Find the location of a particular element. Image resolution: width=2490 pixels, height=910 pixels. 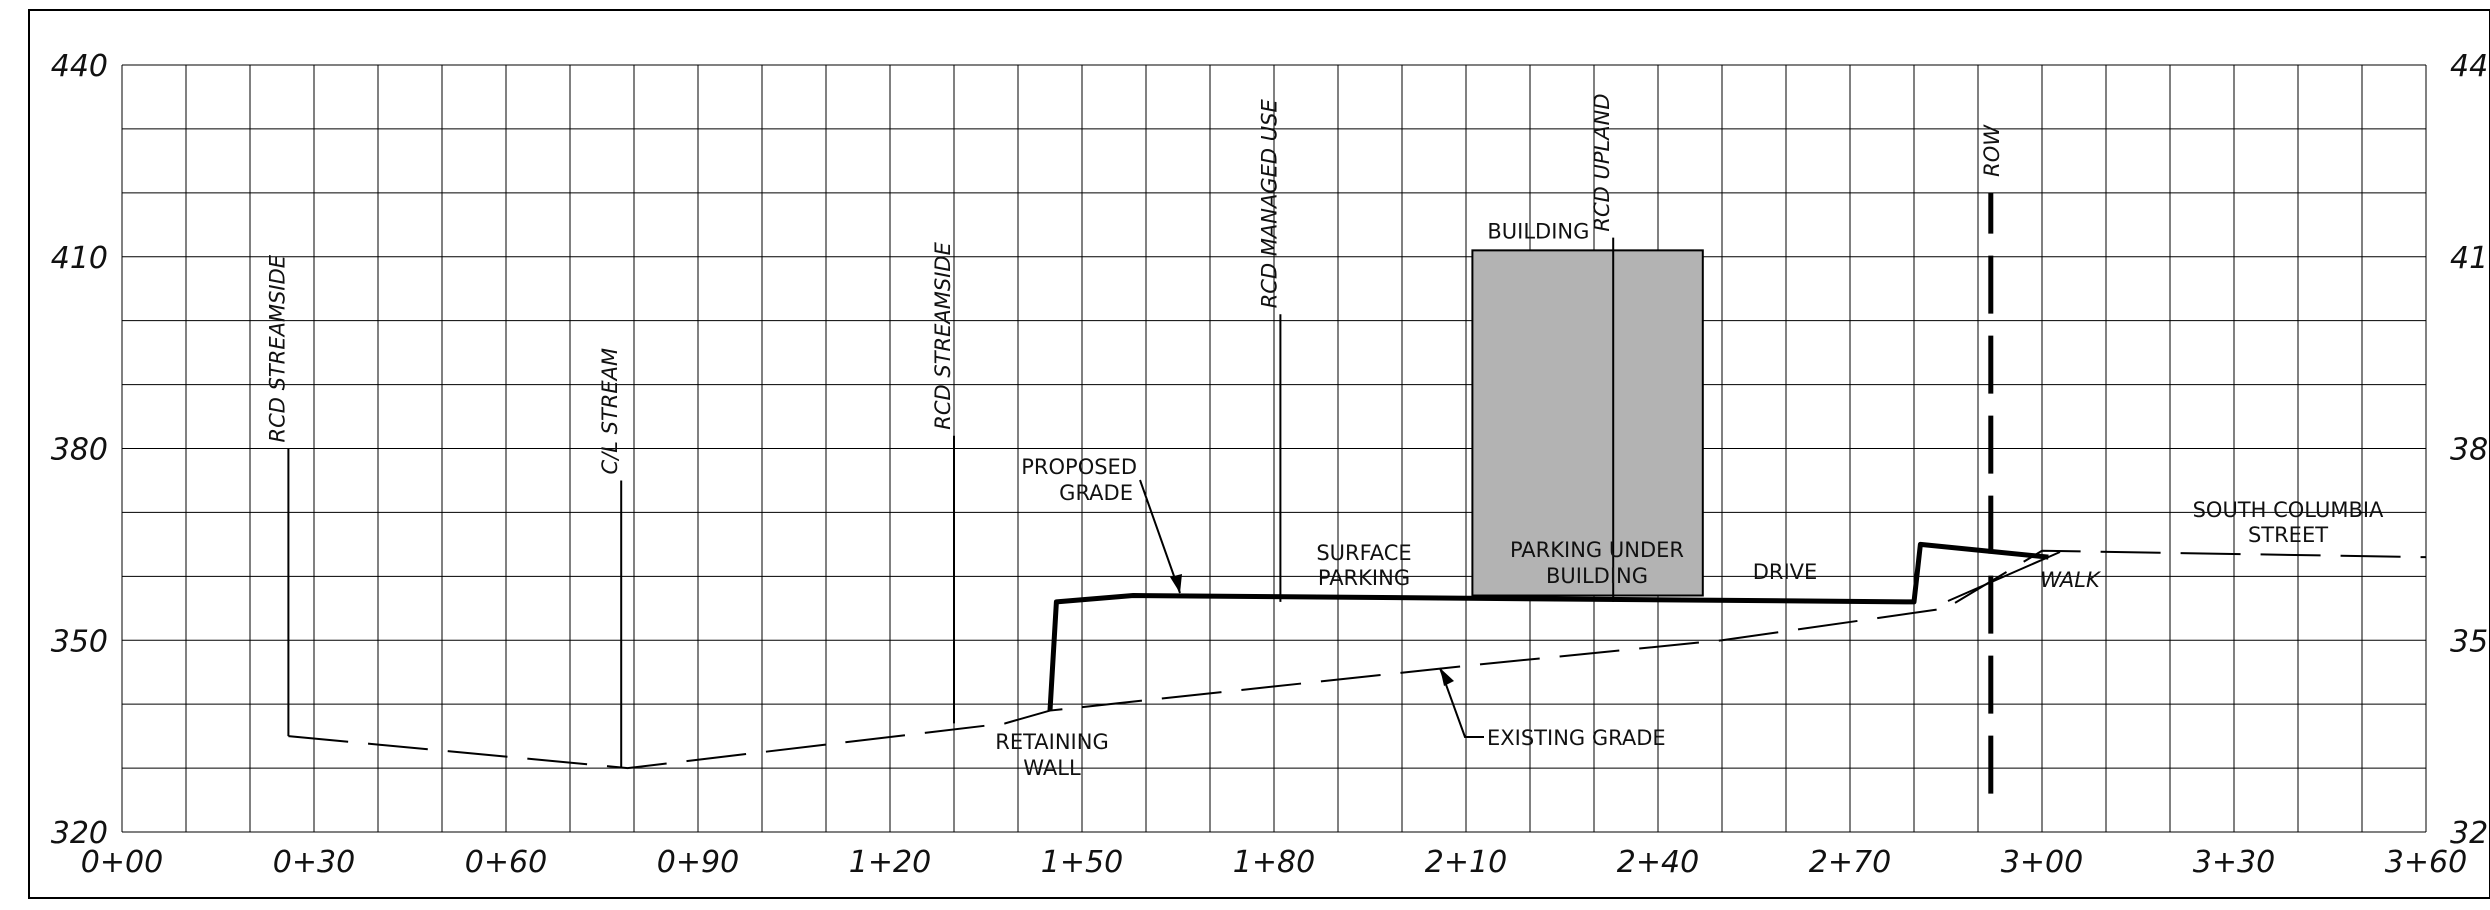

marker-label: RCD UPLAND is located at coordinates (1602, 162).